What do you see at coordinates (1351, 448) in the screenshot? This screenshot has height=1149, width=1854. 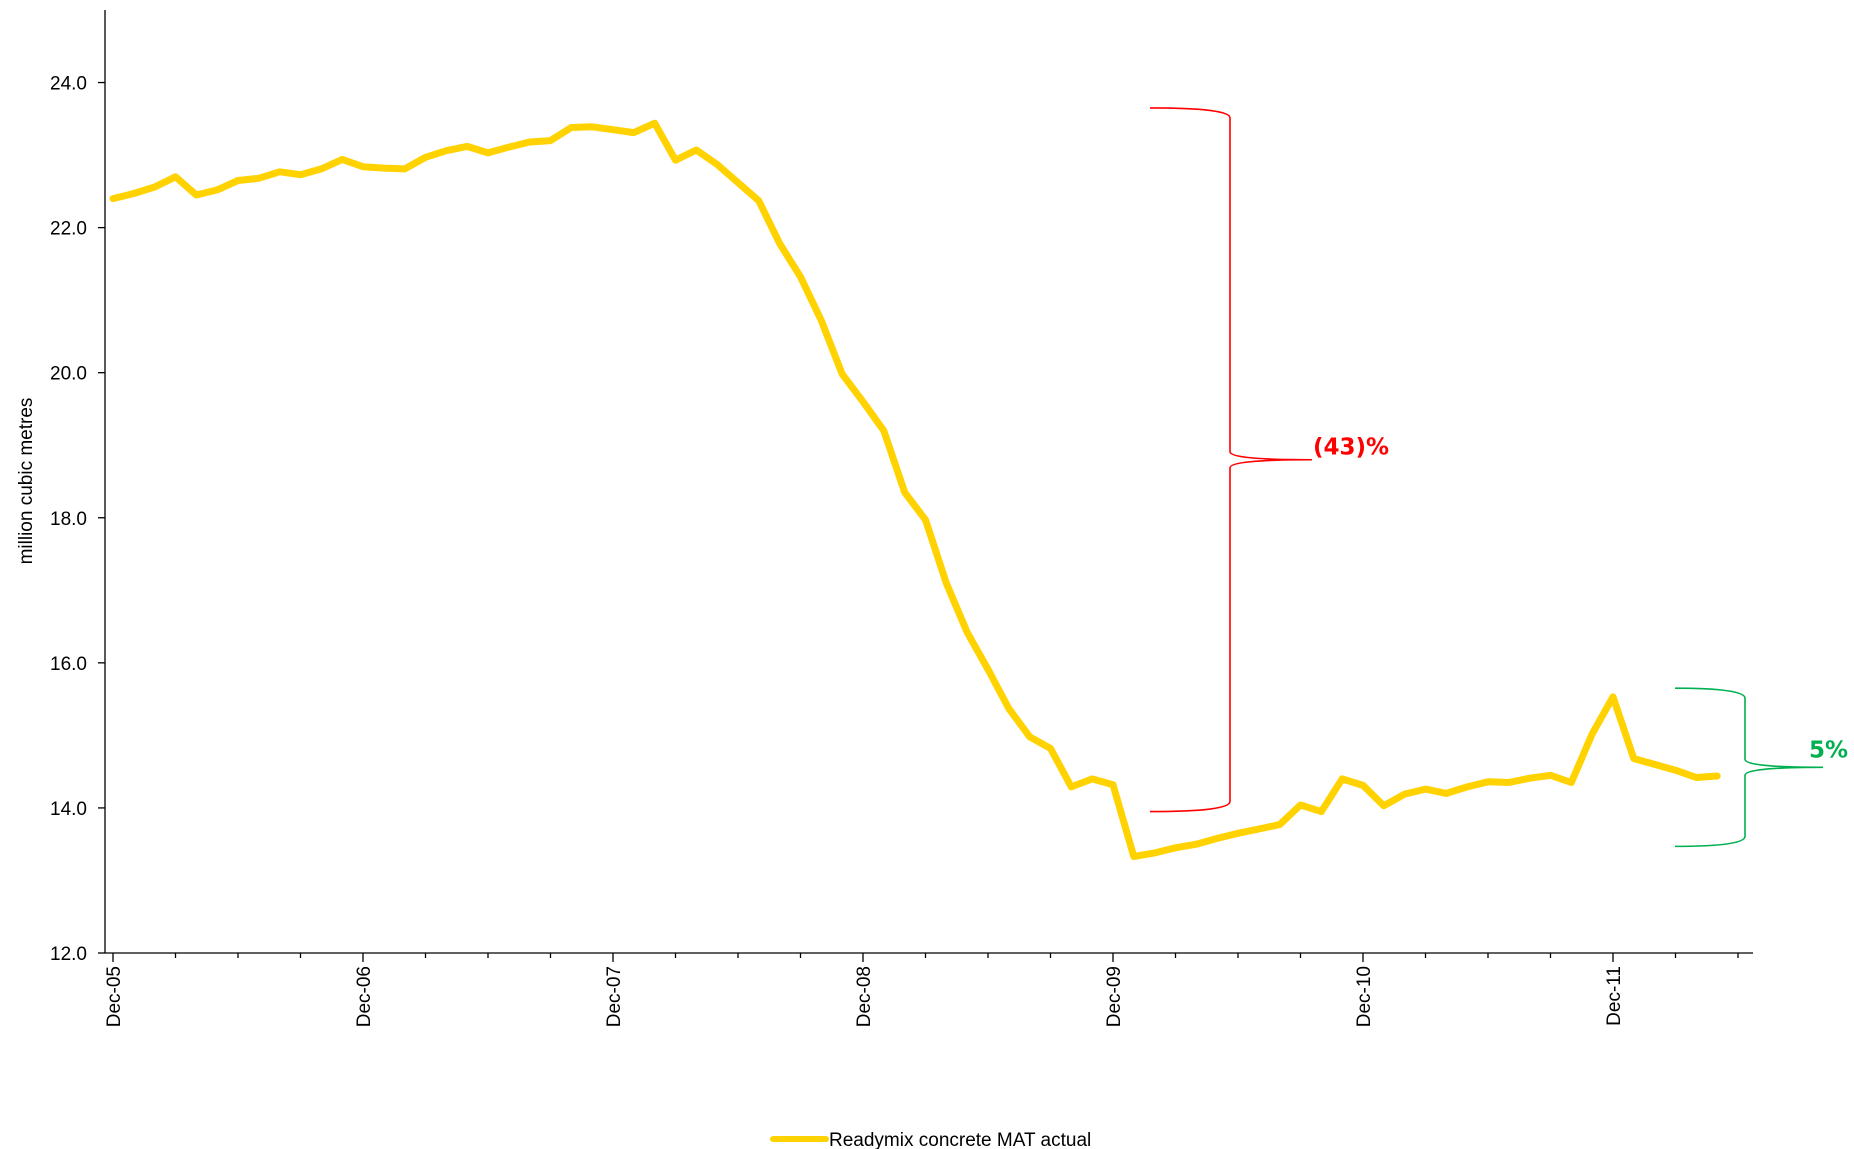 I see `decline-percent-label: (43)%` at bounding box center [1351, 448].